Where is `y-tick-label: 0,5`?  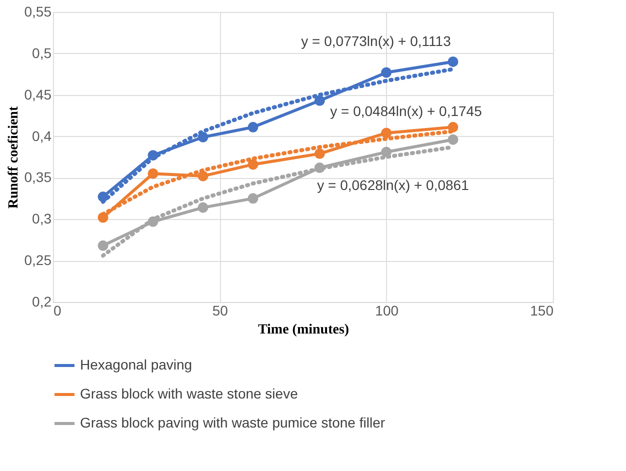
y-tick-label: 0,5 is located at coordinates (42, 52).